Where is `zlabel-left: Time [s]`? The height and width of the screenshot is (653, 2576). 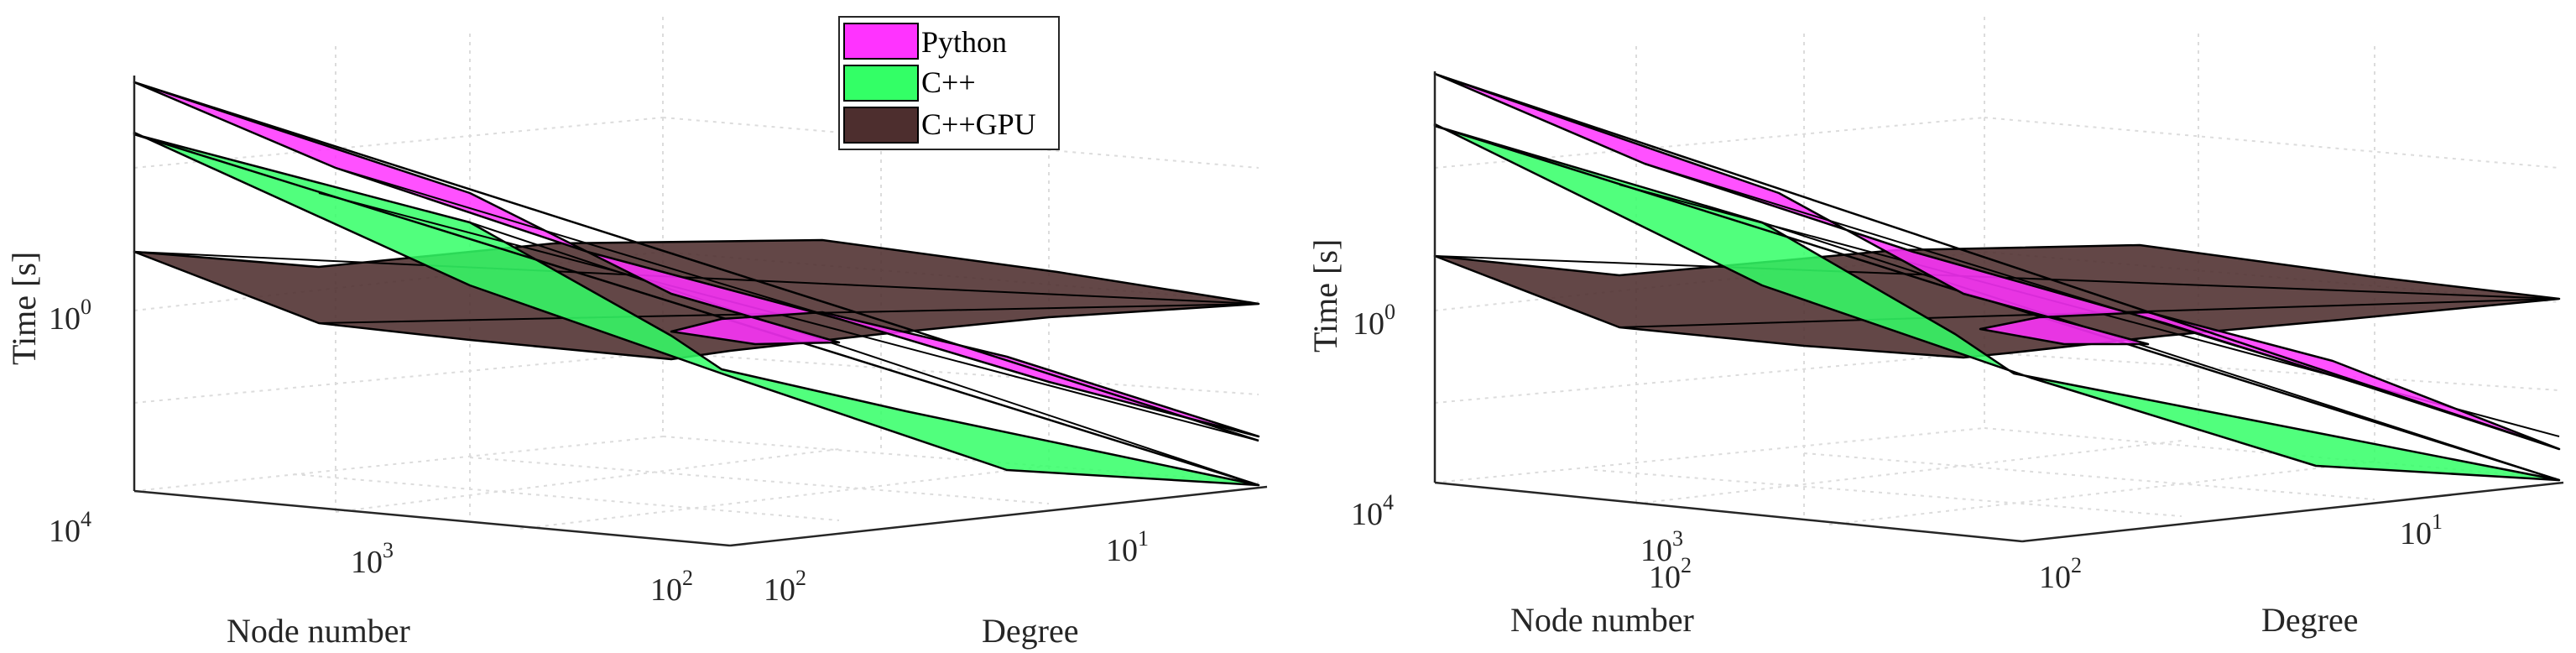 zlabel-left: Time [s] is located at coordinates (24, 308).